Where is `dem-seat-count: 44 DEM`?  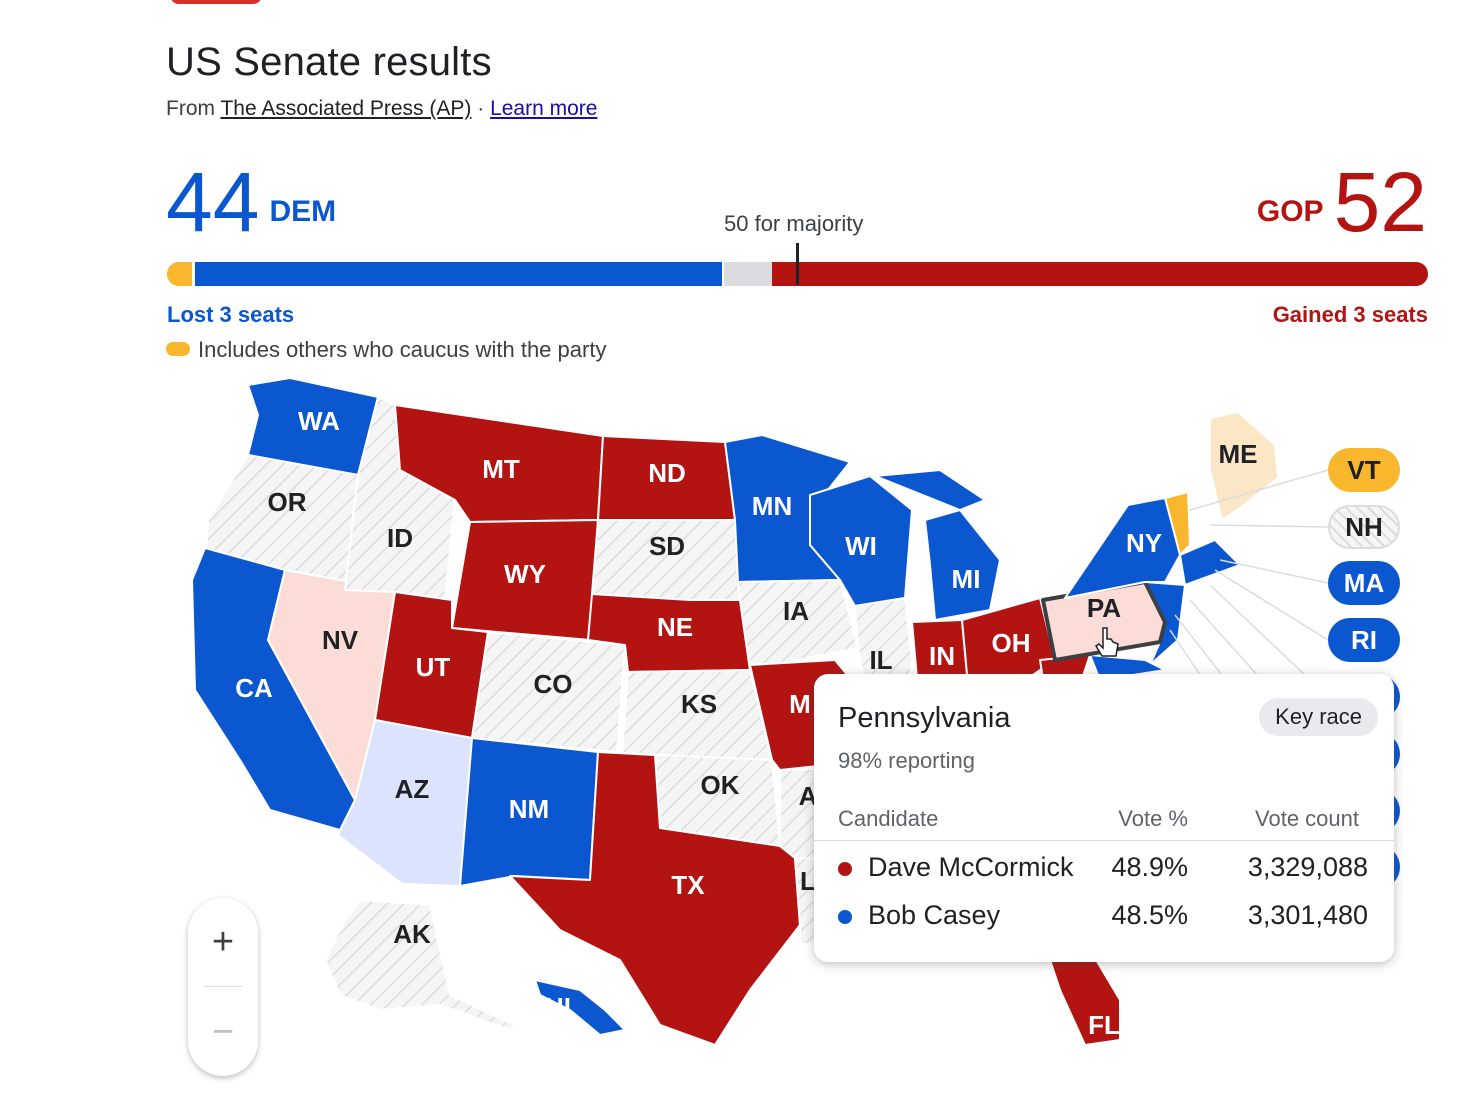 dem-seat-count: 44 DEM is located at coordinates (251, 202).